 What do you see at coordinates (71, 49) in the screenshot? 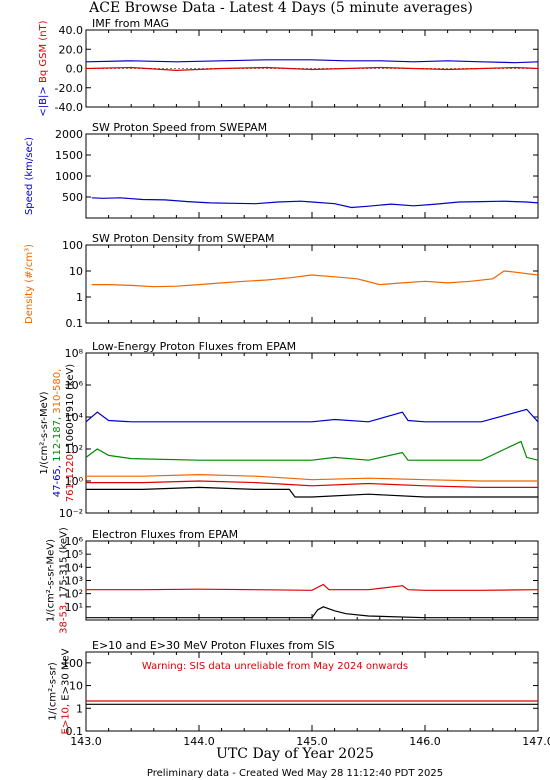
I see `y-tick-label: 20.0` at bounding box center [71, 49].